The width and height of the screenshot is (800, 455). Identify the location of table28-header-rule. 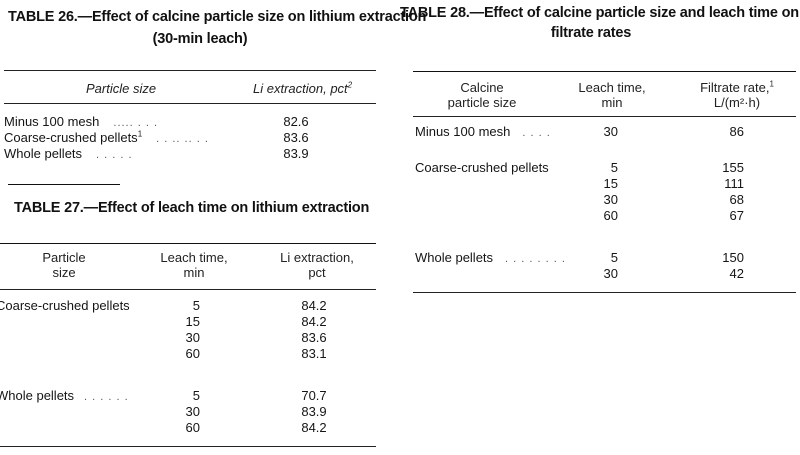
(604, 116).